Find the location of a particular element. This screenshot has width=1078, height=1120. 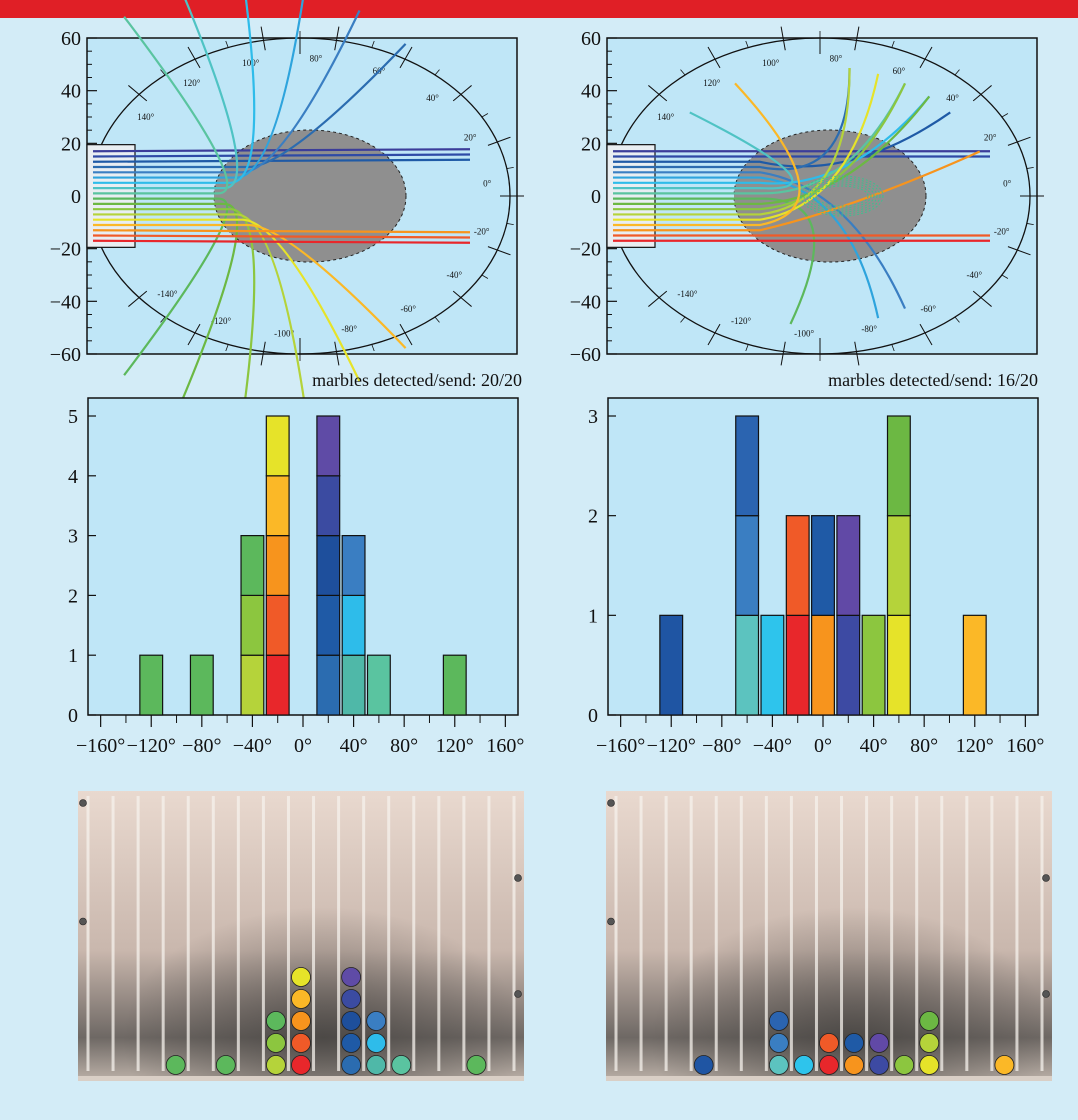

marble-tank-photo-right is located at coordinates (829, 936).